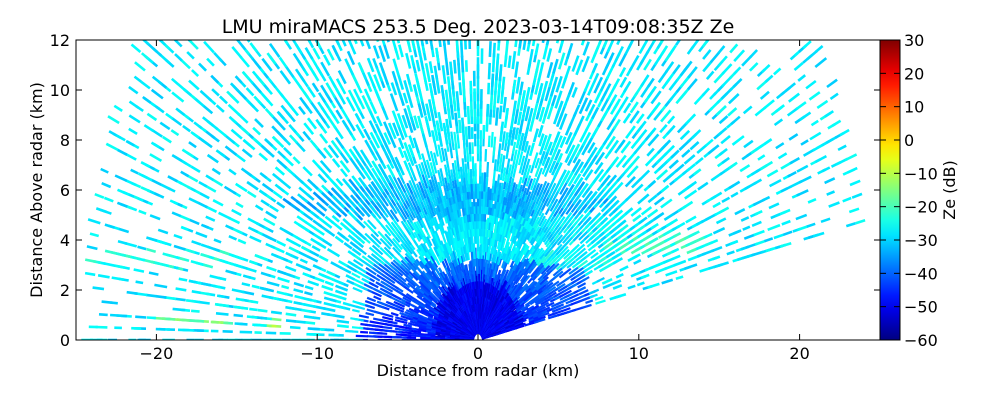 Image resolution: width=1000 pixels, height=400 pixels. Describe the element at coordinates (919, 190) in the screenshot. I see `colorbar: −60 −50 −40 −30 −20 −10 0 10 20 30 Ze (dB)` at that location.